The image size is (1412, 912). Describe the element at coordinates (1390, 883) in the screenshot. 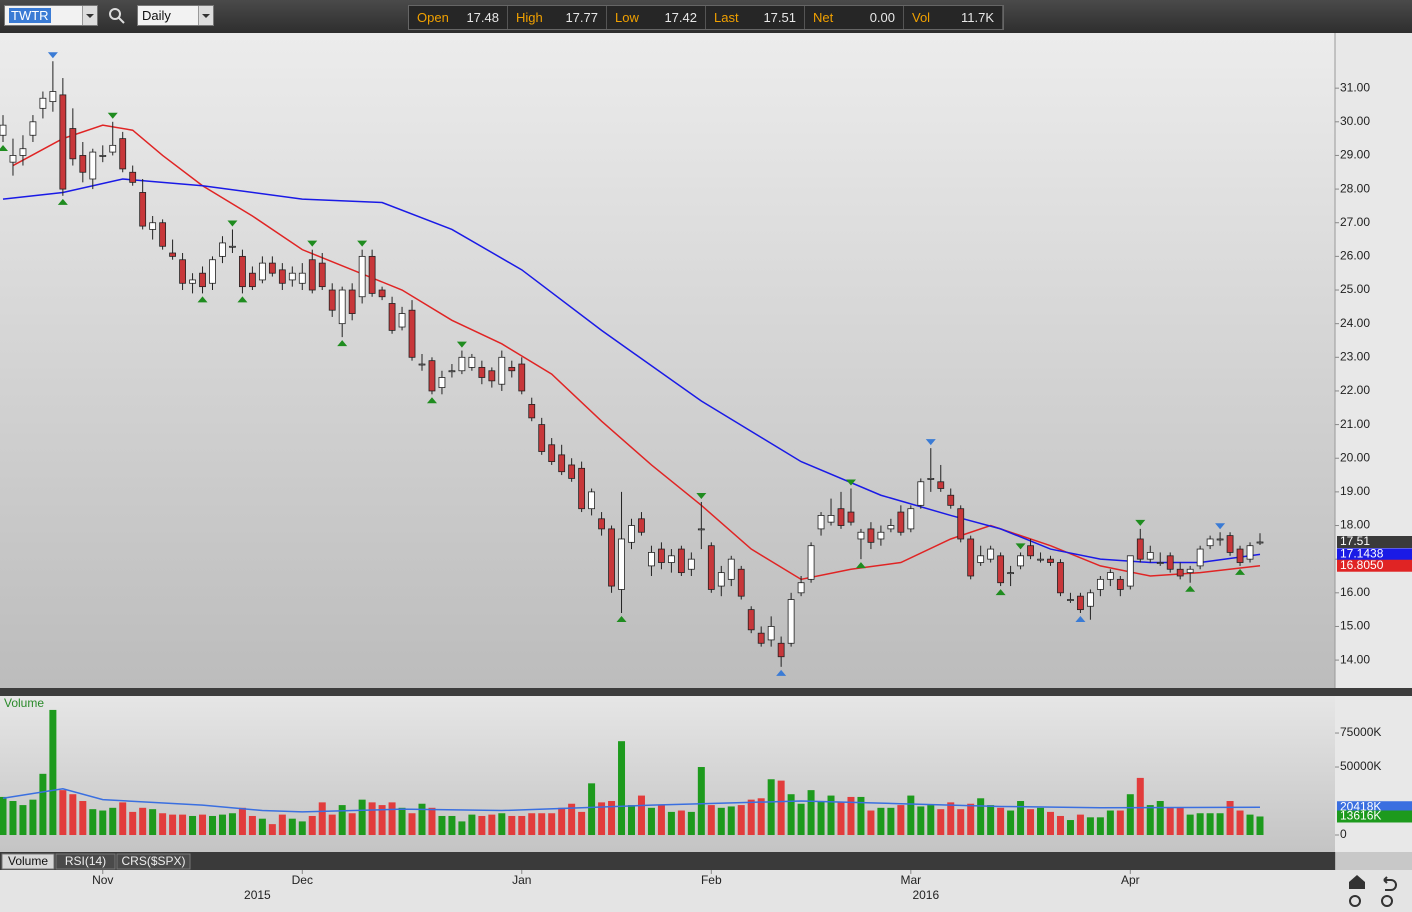

I see `undo-icon` at that location.